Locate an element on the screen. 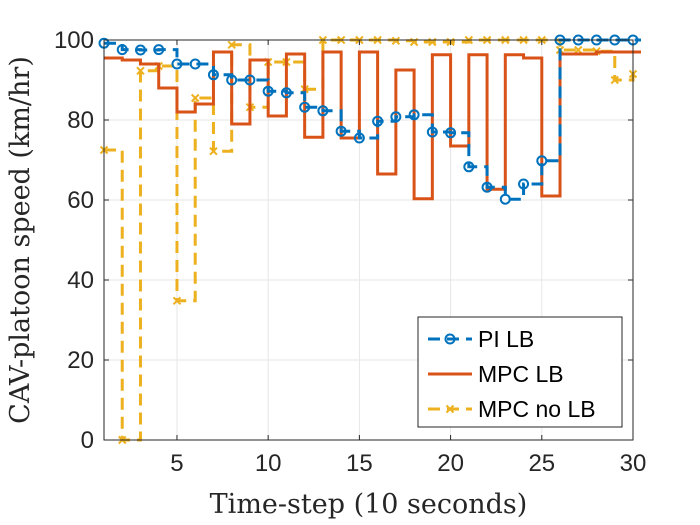 The height and width of the screenshot is (525, 700). x-axis-label: Time-step (10 seconds) is located at coordinates (369, 504).